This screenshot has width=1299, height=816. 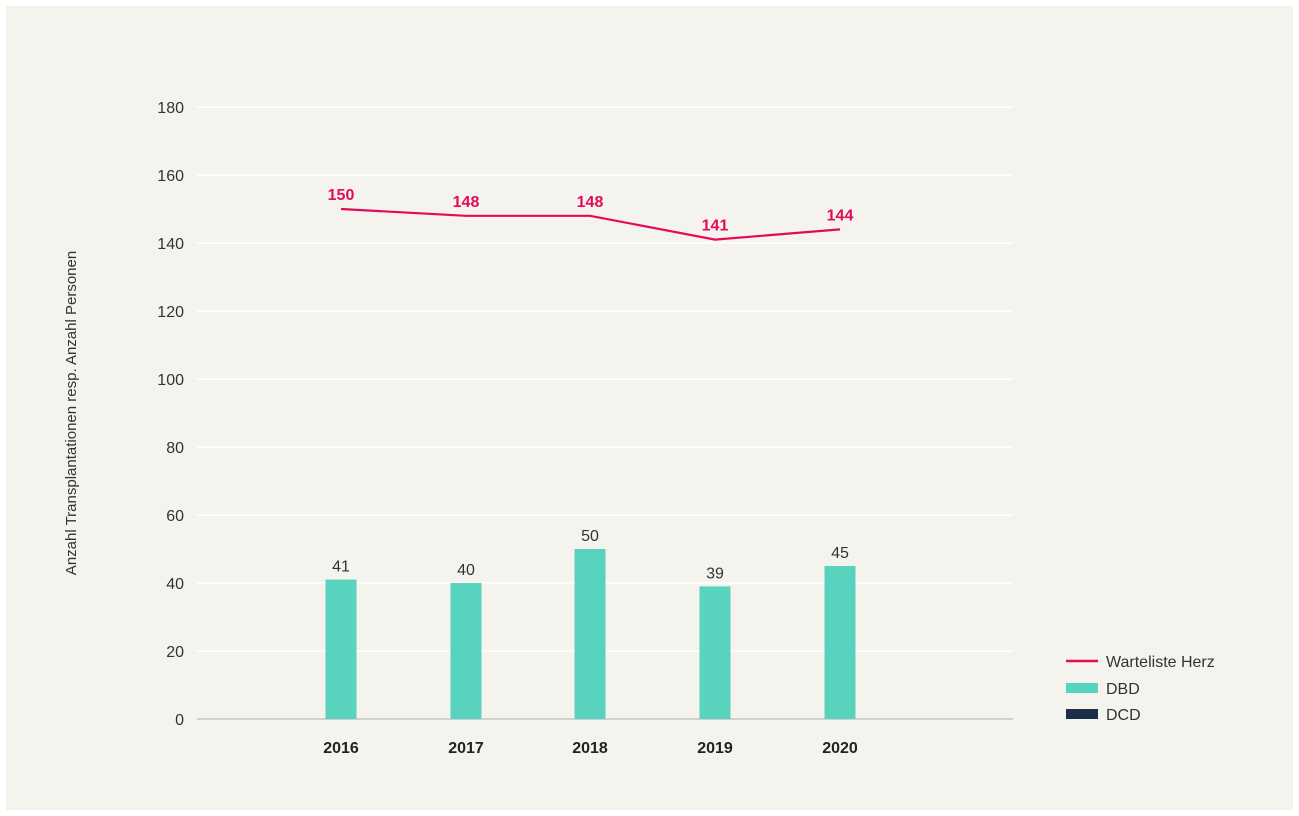 I want to click on y-tick-label-60: 60, so click(x=175, y=516).